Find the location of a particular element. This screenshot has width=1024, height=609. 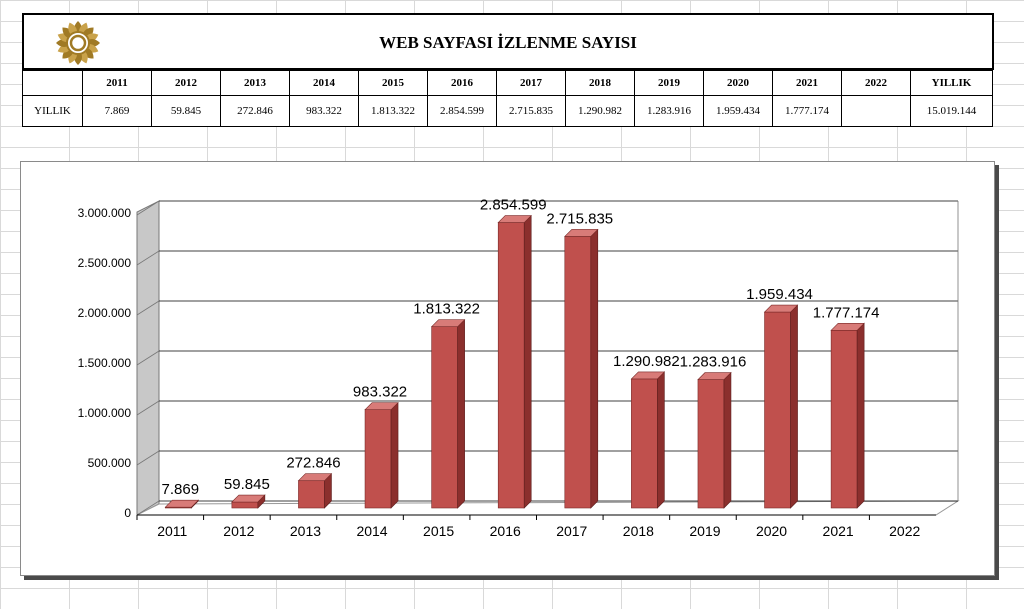

data-label-2018: 1.290.982 is located at coordinates (646, 361).